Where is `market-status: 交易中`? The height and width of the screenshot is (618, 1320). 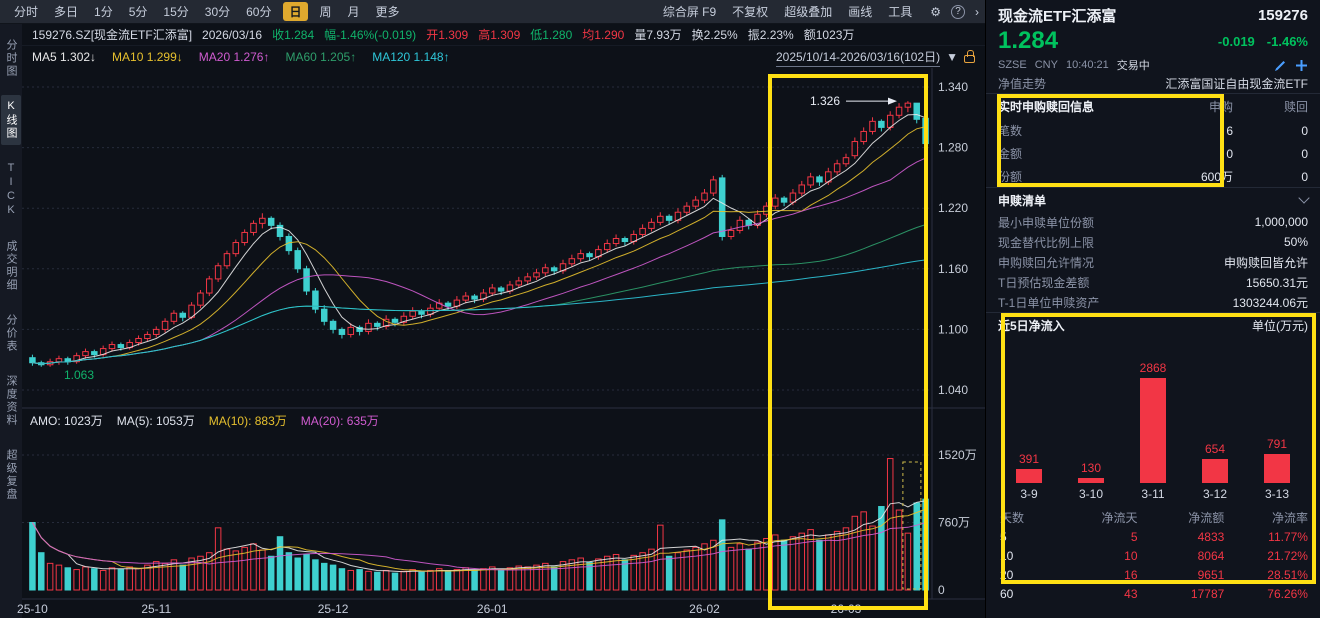
market-status: 交易中 is located at coordinates (1133, 66).